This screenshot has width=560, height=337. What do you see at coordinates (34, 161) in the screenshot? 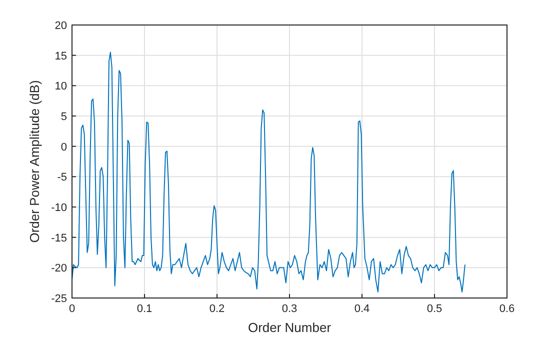
I see `y-axis-title: Order Power Amplitude (dB)` at bounding box center [34, 161].